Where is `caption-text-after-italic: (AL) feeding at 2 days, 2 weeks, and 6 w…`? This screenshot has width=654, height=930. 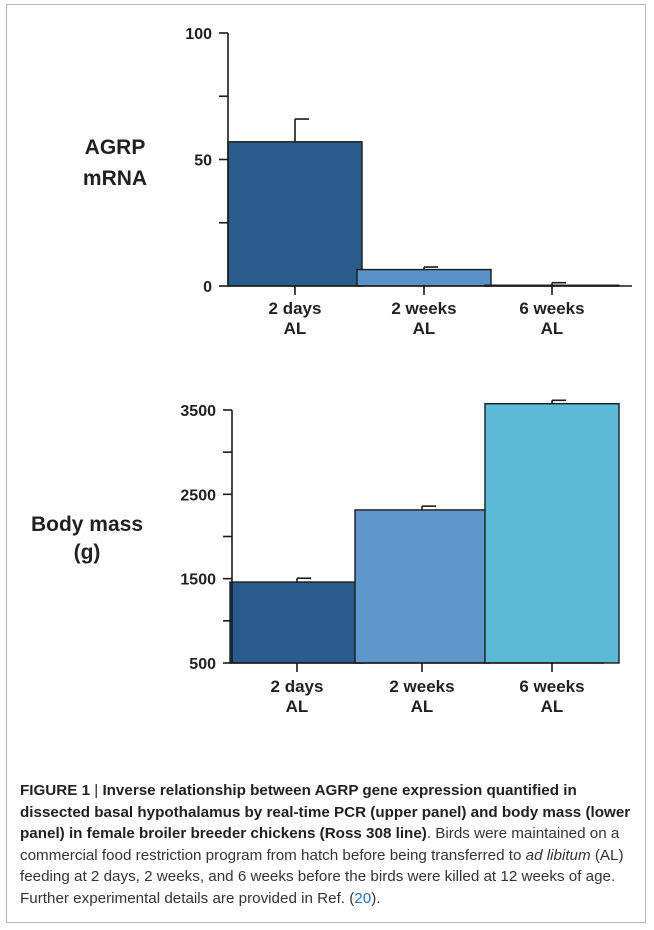 caption-text-after-italic: (AL) feeding at 2 days, 2 weeks, and 6 w… is located at coordinates (322, 876).